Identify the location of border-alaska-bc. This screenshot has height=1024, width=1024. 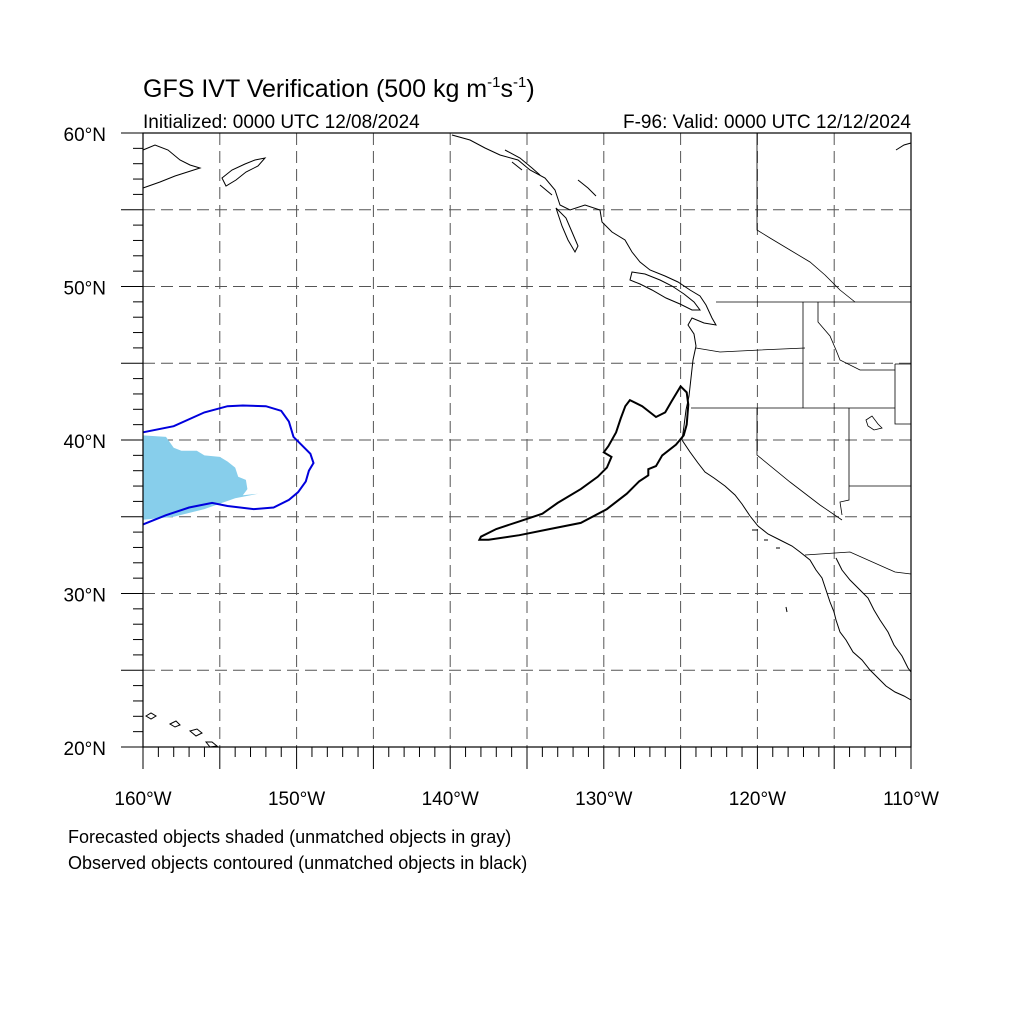
(806, 218).